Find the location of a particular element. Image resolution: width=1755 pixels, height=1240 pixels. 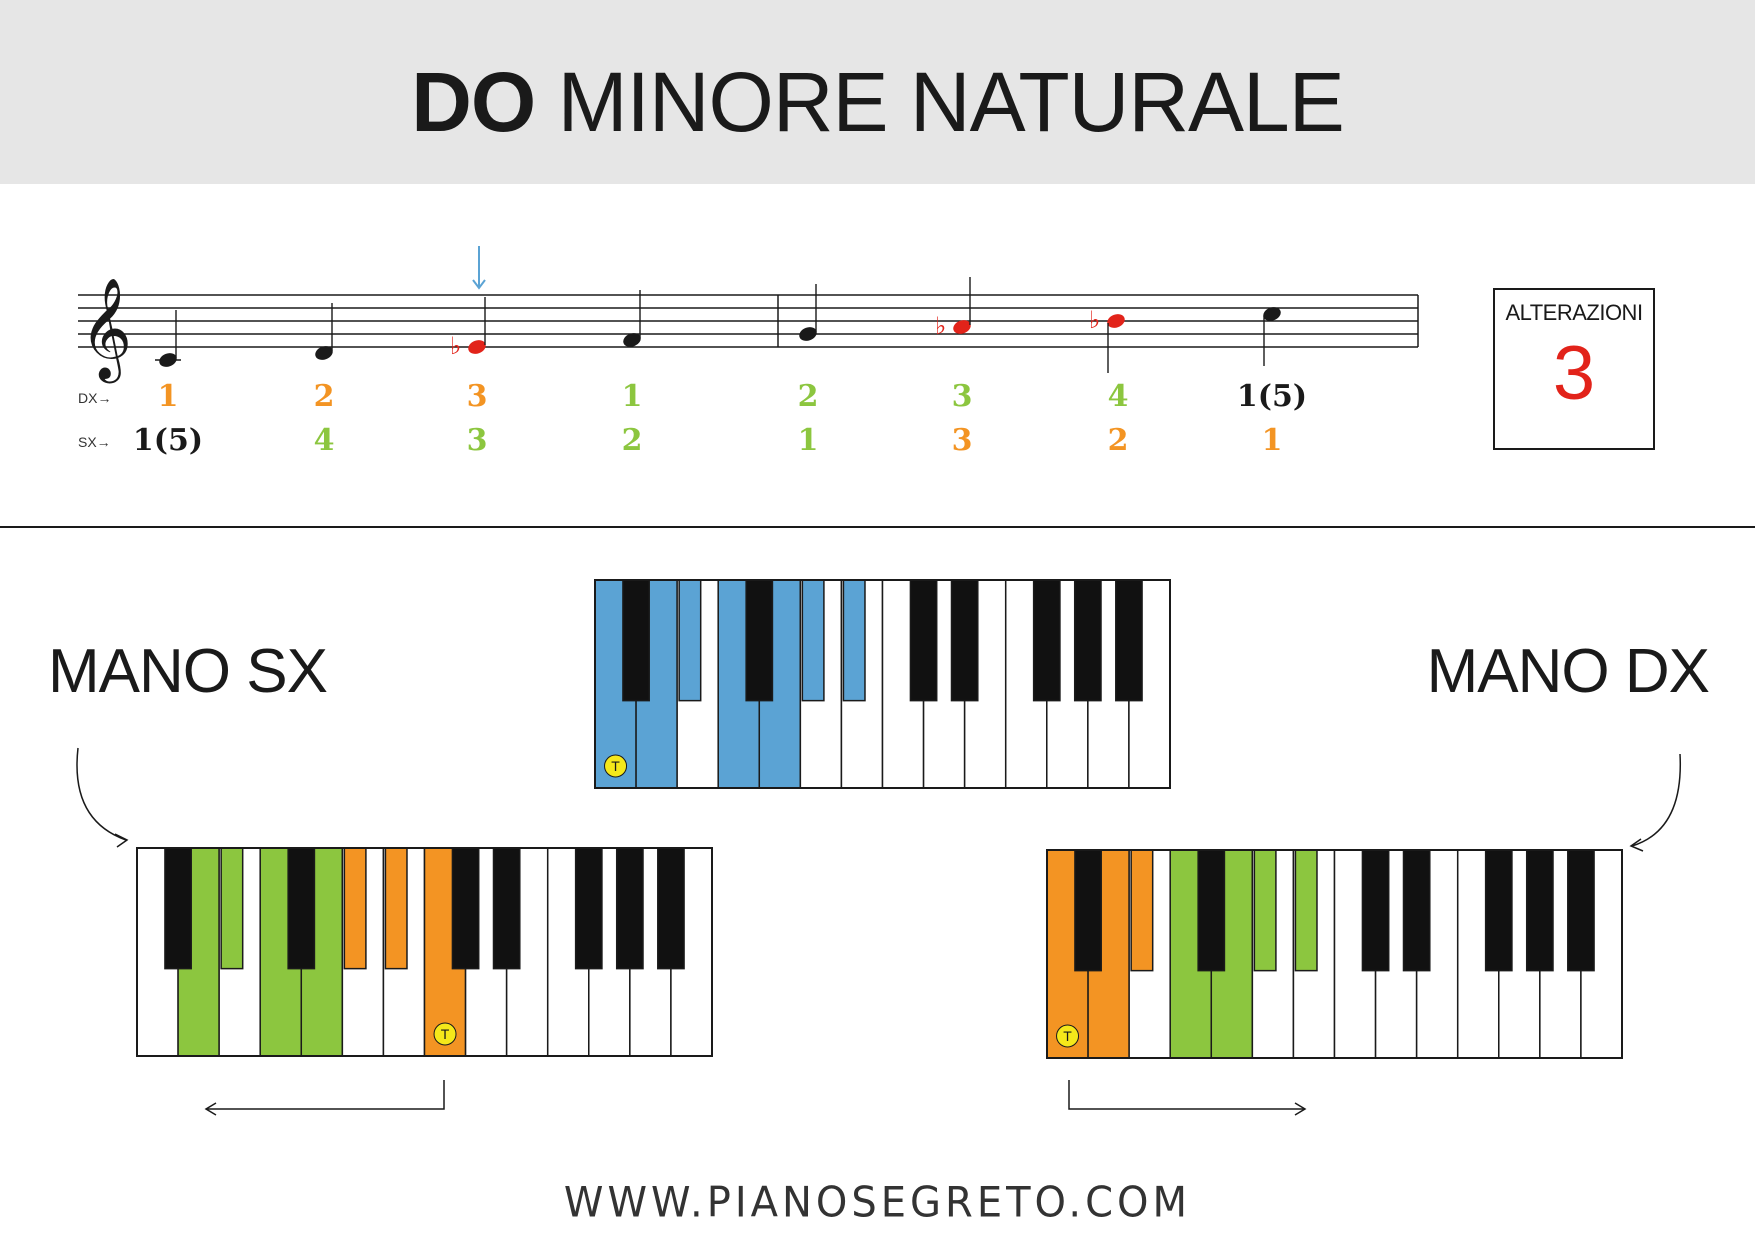

sx-row-label: SX→ is located at coordinates (94, 442).